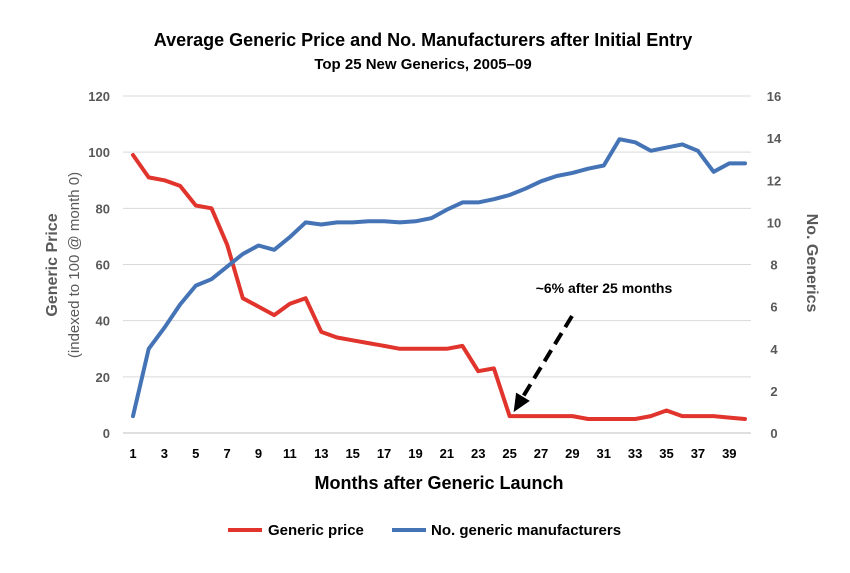 This screenshot has height=573, width=850. What do you see at coordinates (227, 453) in the screenshot?
I see `x-tick-label: 7` at bounding box center [227, 453].